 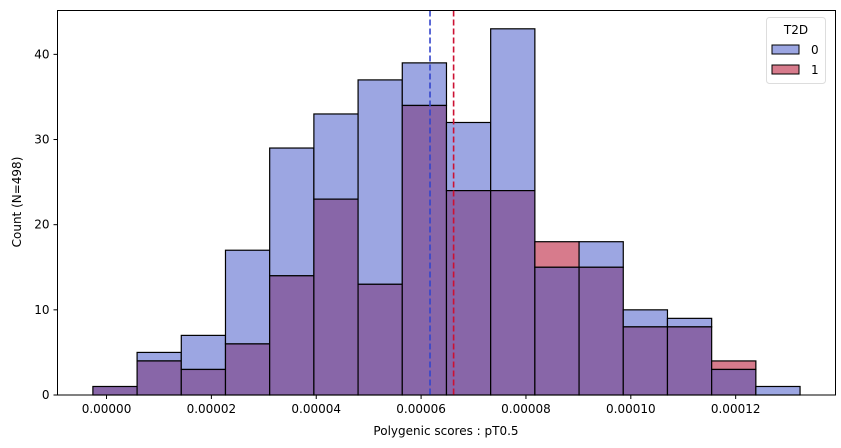 What do you see at coordinates (41, 225) in the screenshot?
I see `y-tick-label: 20` at bounding box center [41, 225].